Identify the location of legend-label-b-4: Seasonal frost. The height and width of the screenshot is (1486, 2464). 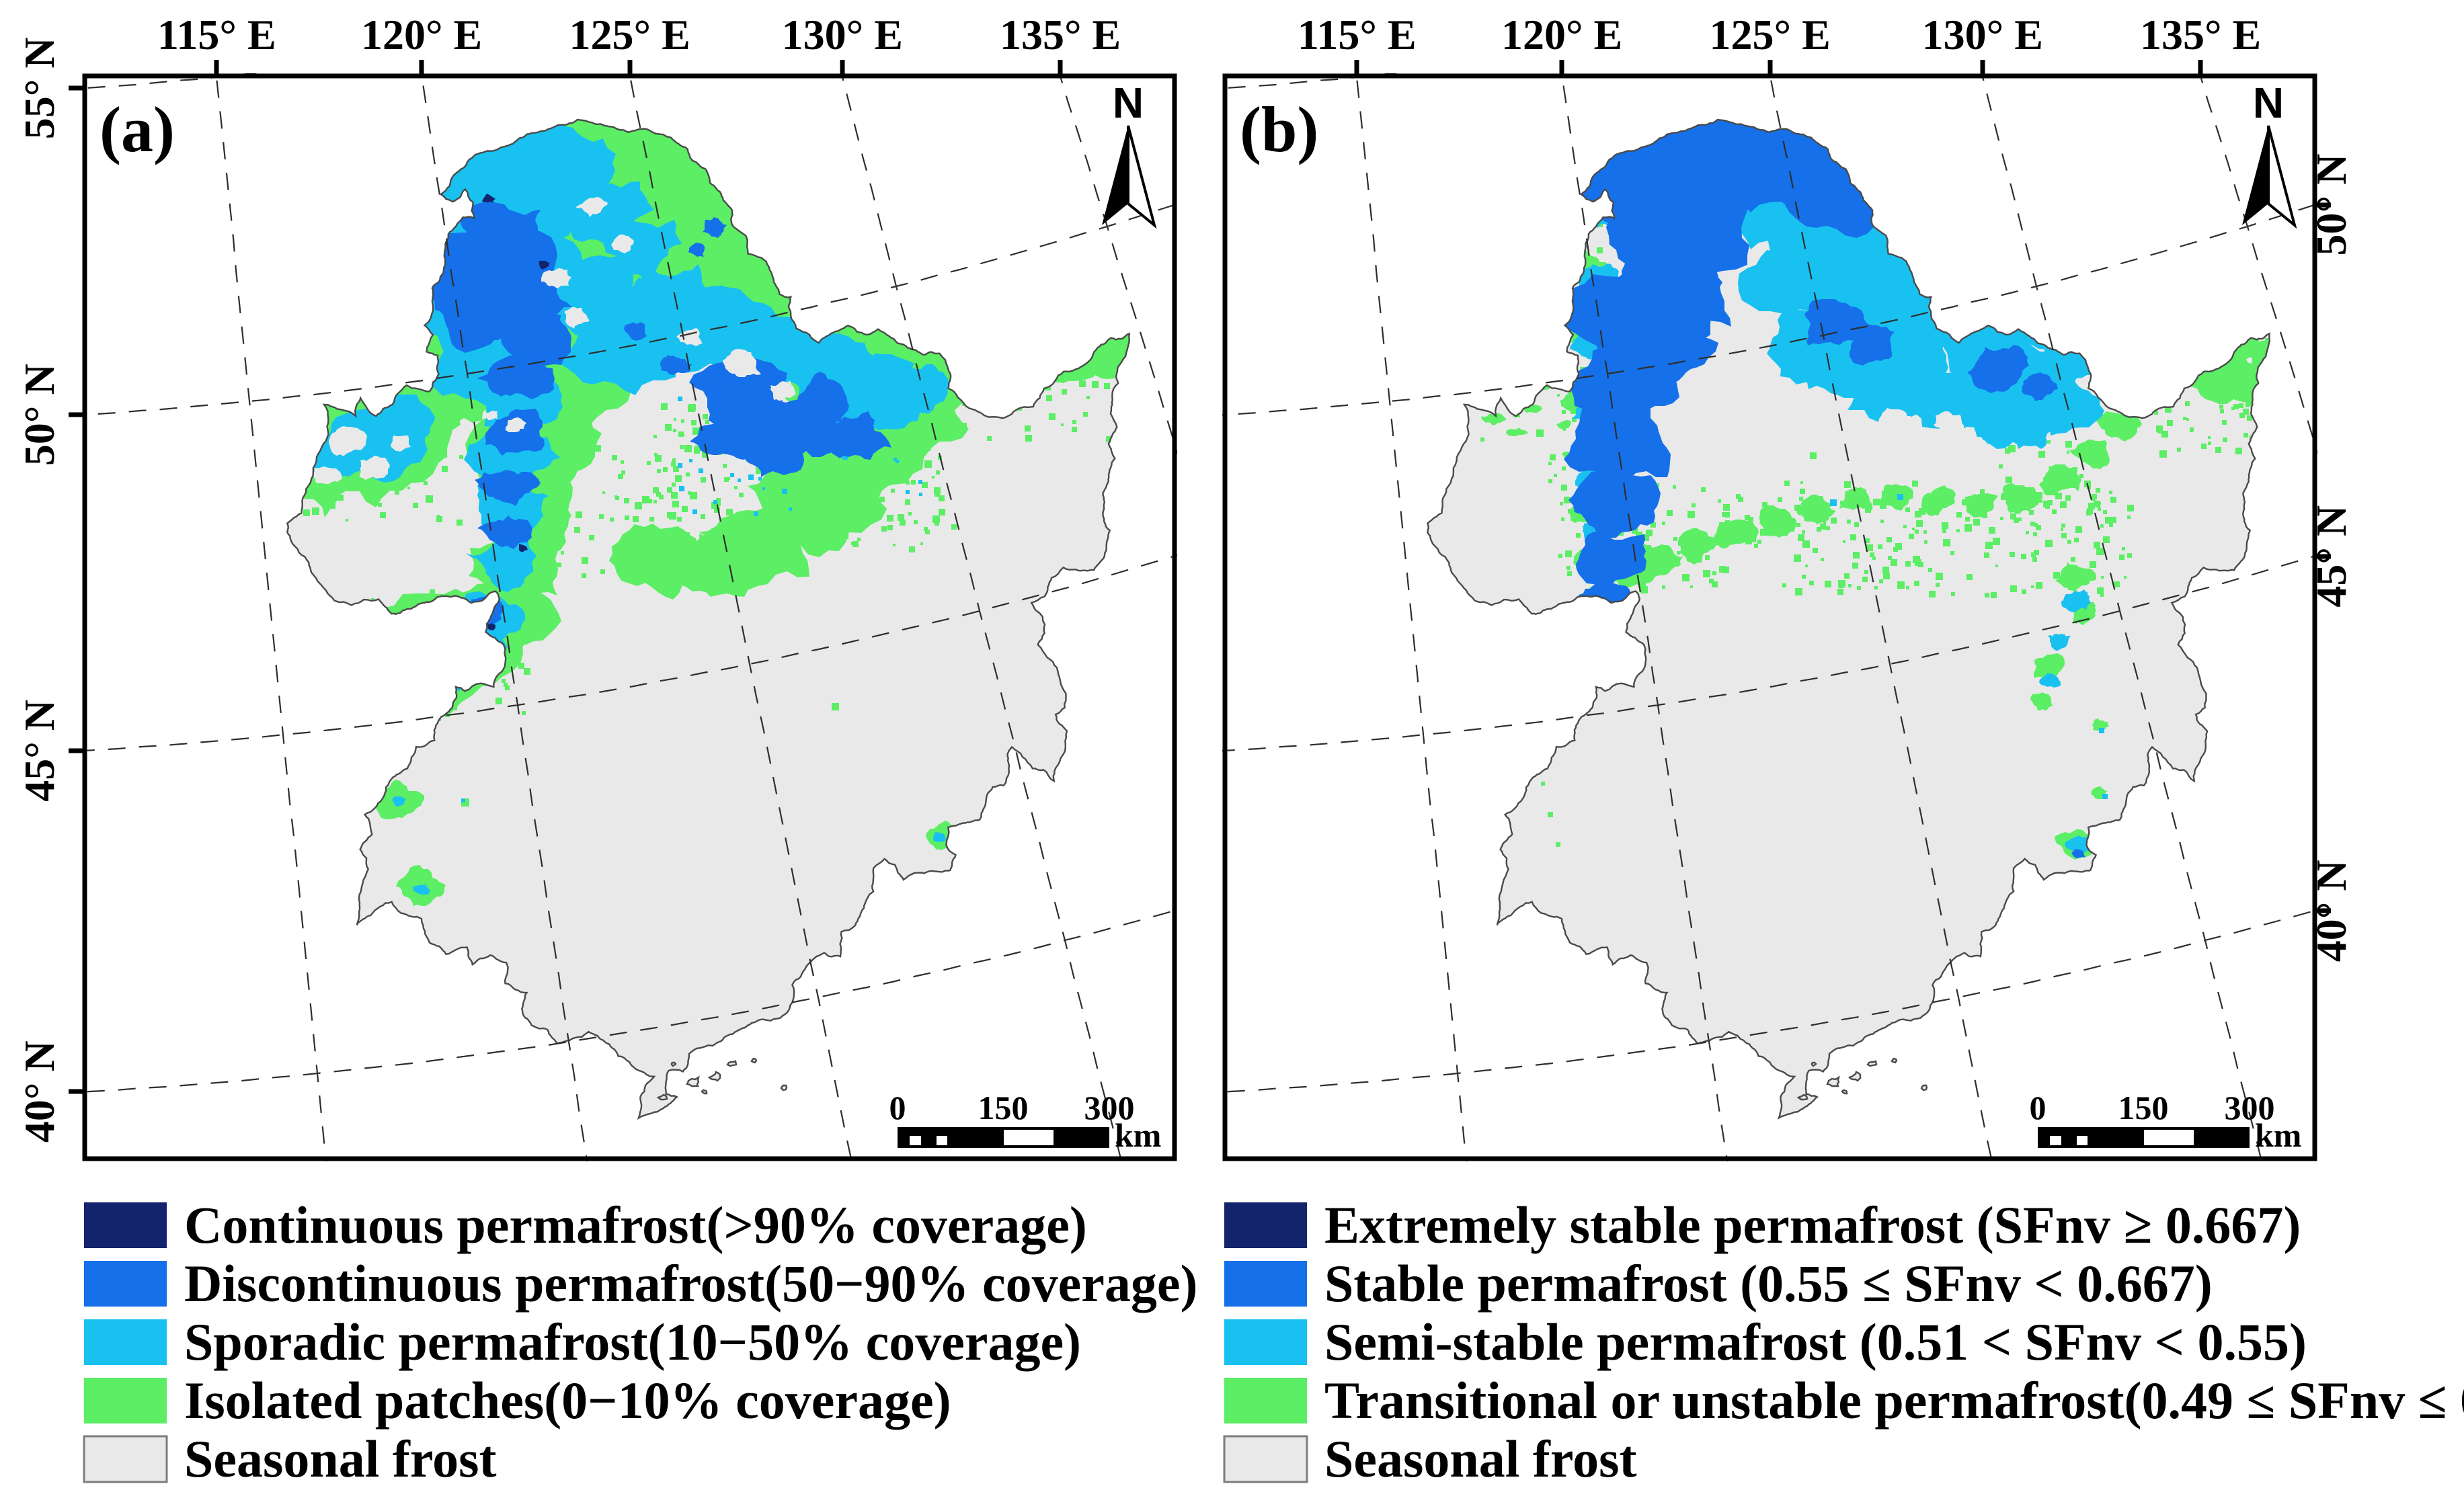
(1480, 1458).